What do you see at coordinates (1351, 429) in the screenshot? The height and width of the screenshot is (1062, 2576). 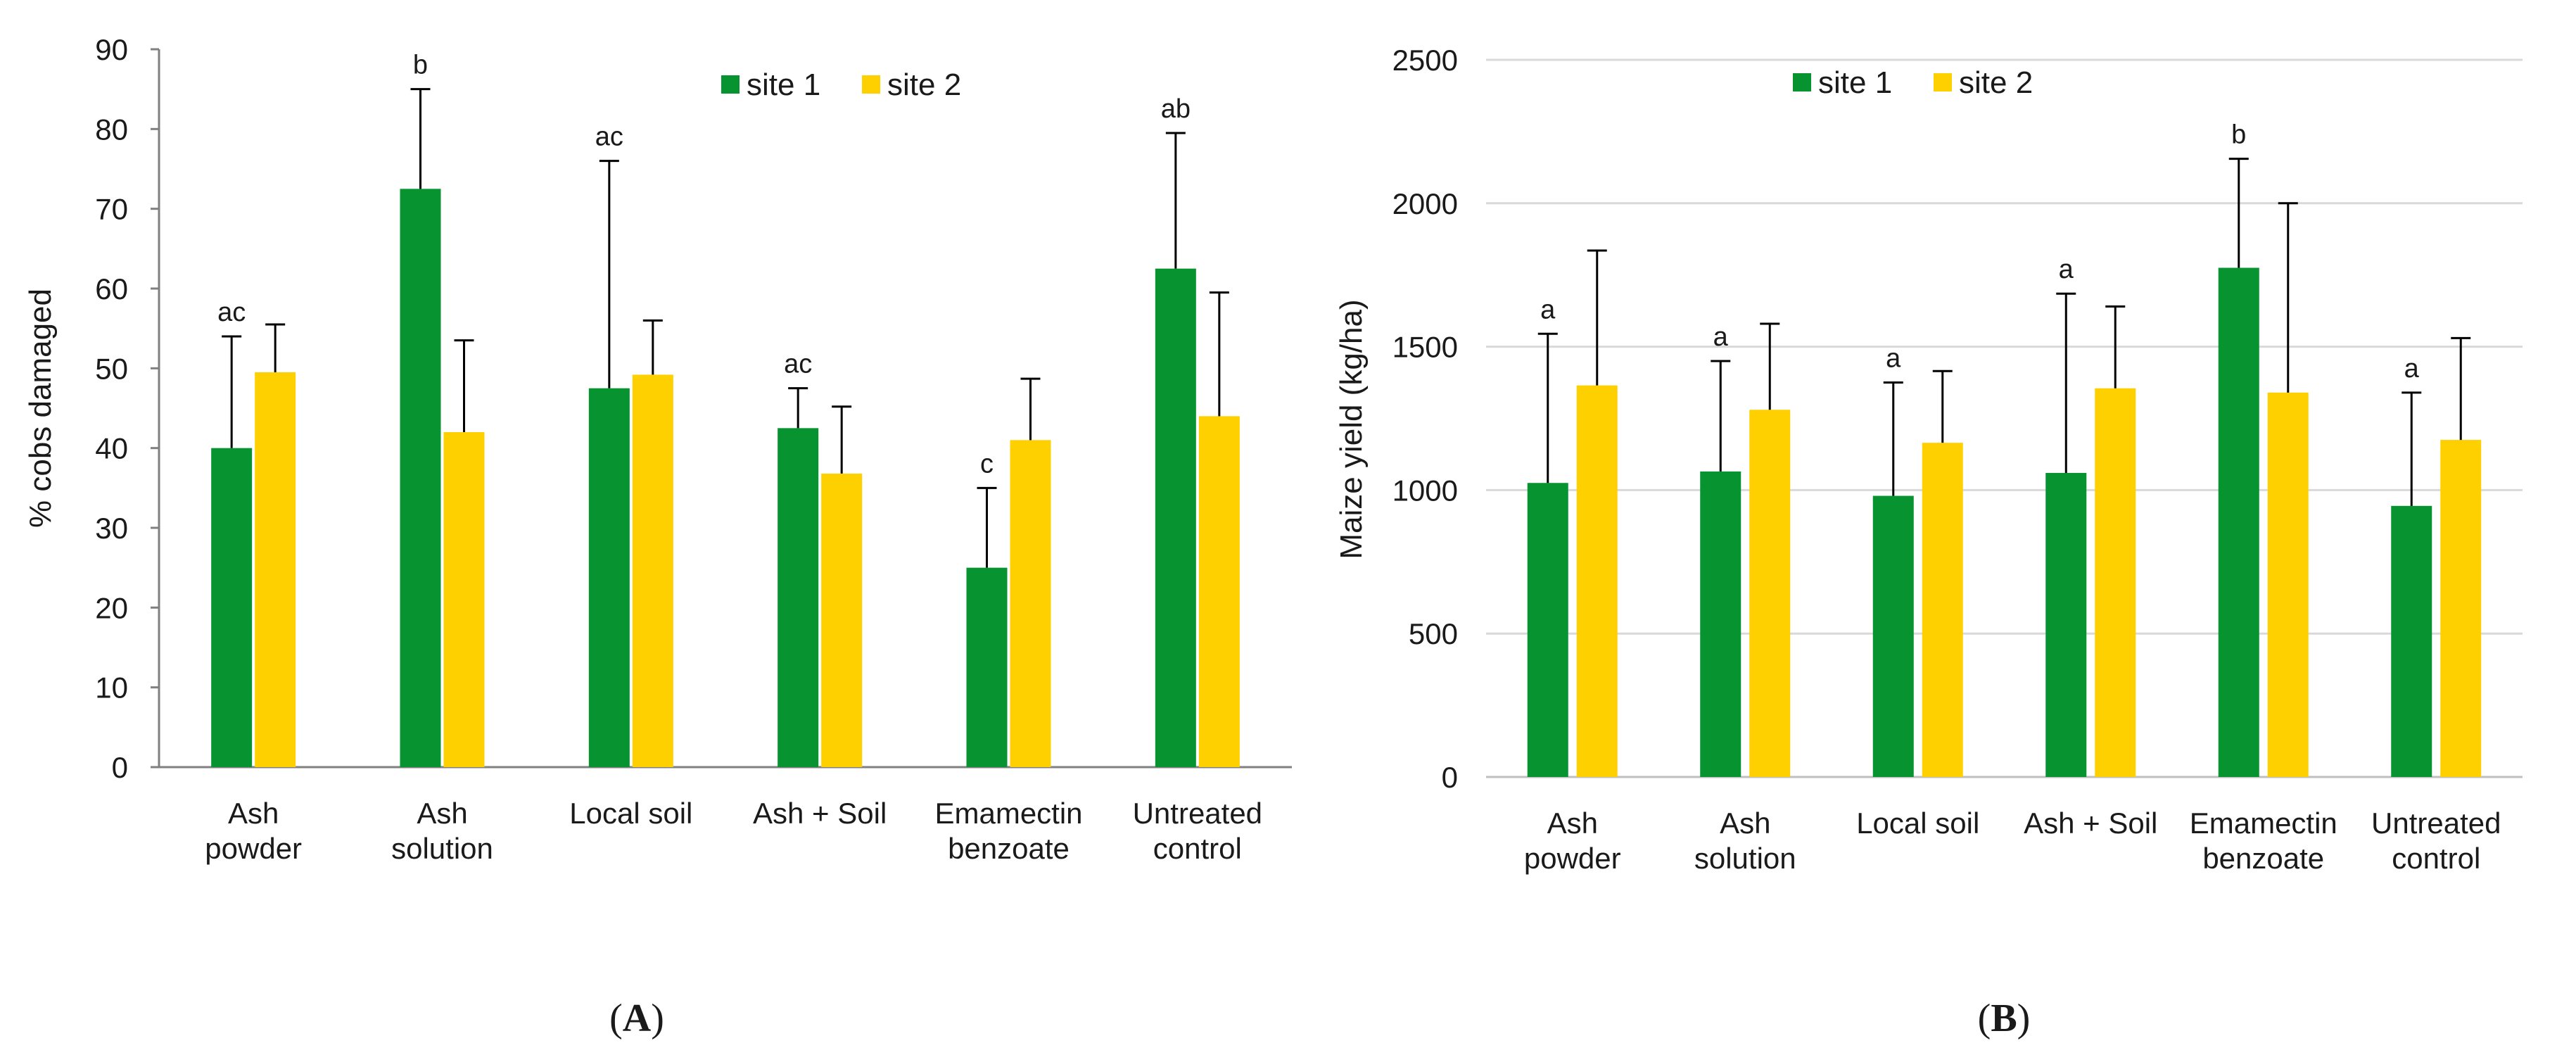 I see `y-axis-label: Maize yield (kg/ha)` at bounding box center [1351, 429].